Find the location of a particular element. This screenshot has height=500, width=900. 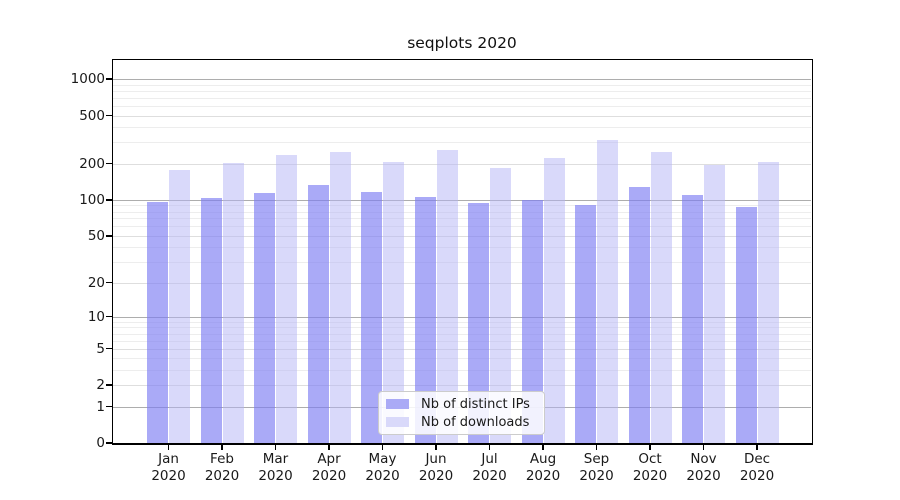

bar-downloads-may is located at coordinates (393, 302).